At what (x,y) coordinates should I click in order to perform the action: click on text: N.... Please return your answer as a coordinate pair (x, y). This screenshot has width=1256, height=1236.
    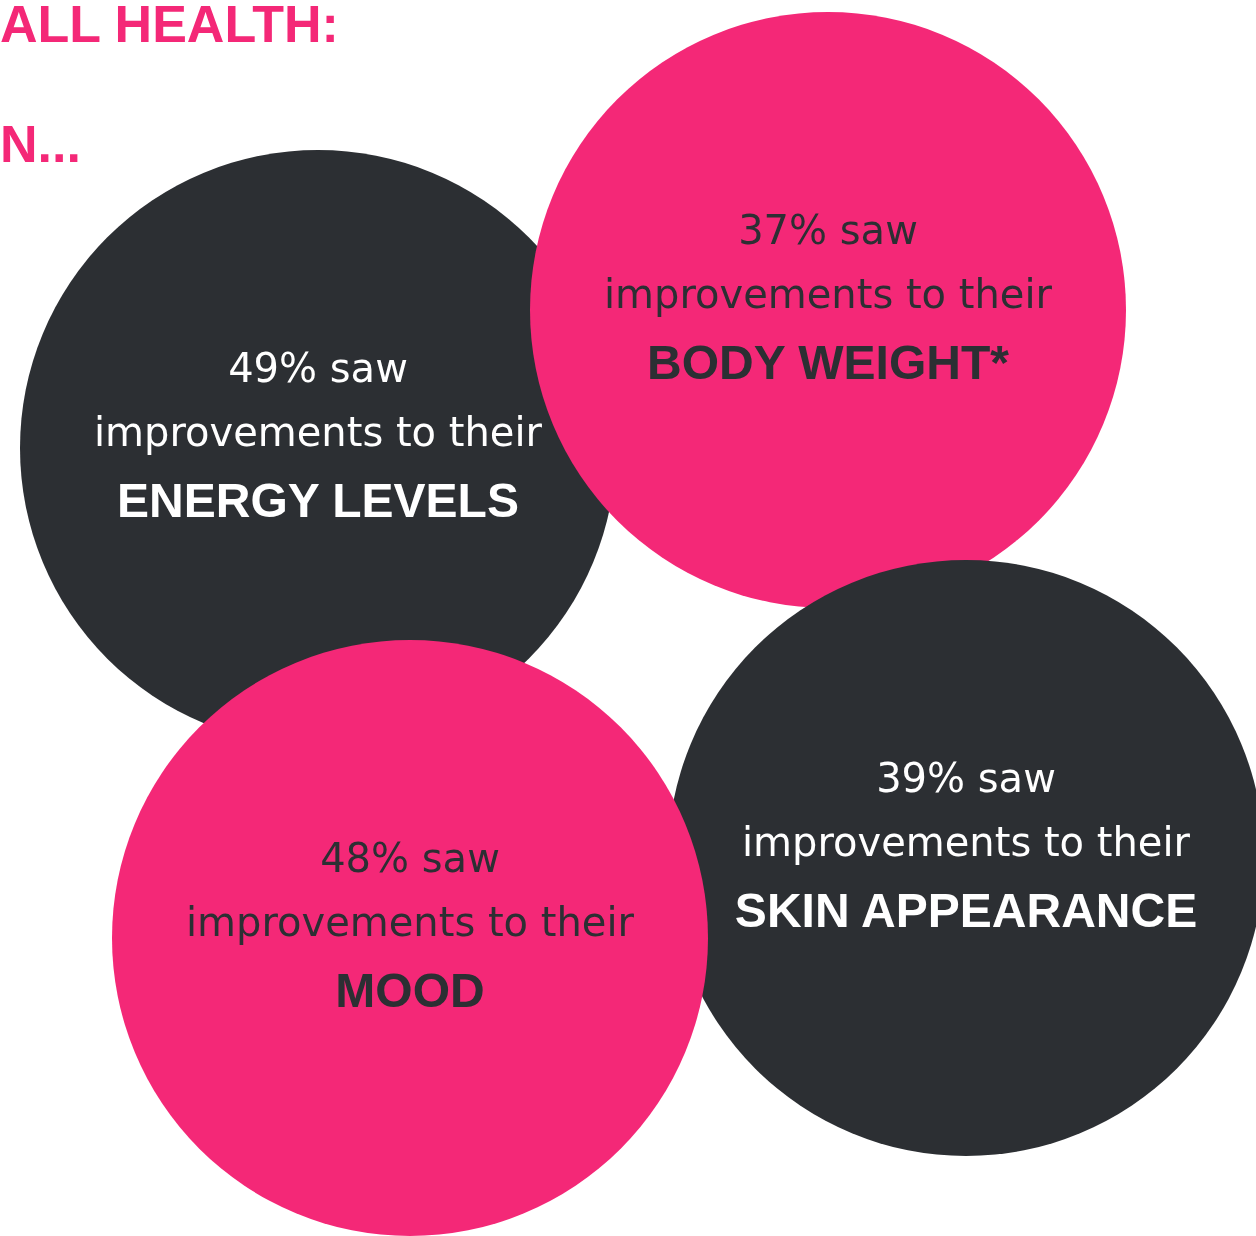
    Looking at the image, I should click on (40, 144).